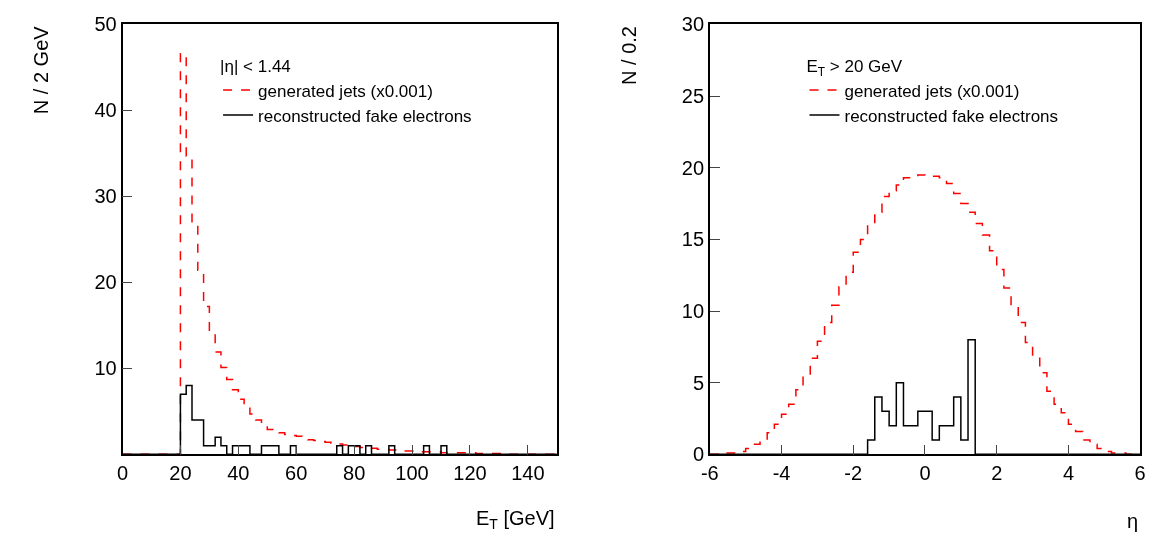 The height and width of the screenshot is (545, 1159). Describe the element at coordinates (41, 70) in the screenshot. I see `y-axis-title: N / 2 GeV` at that location.